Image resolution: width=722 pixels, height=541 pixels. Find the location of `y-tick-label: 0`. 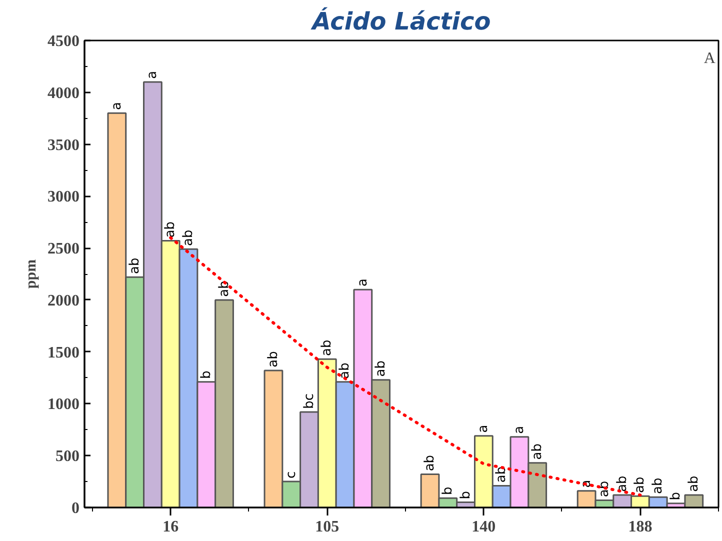

y-tick-label: 0 is located at coordinates (76, 508).